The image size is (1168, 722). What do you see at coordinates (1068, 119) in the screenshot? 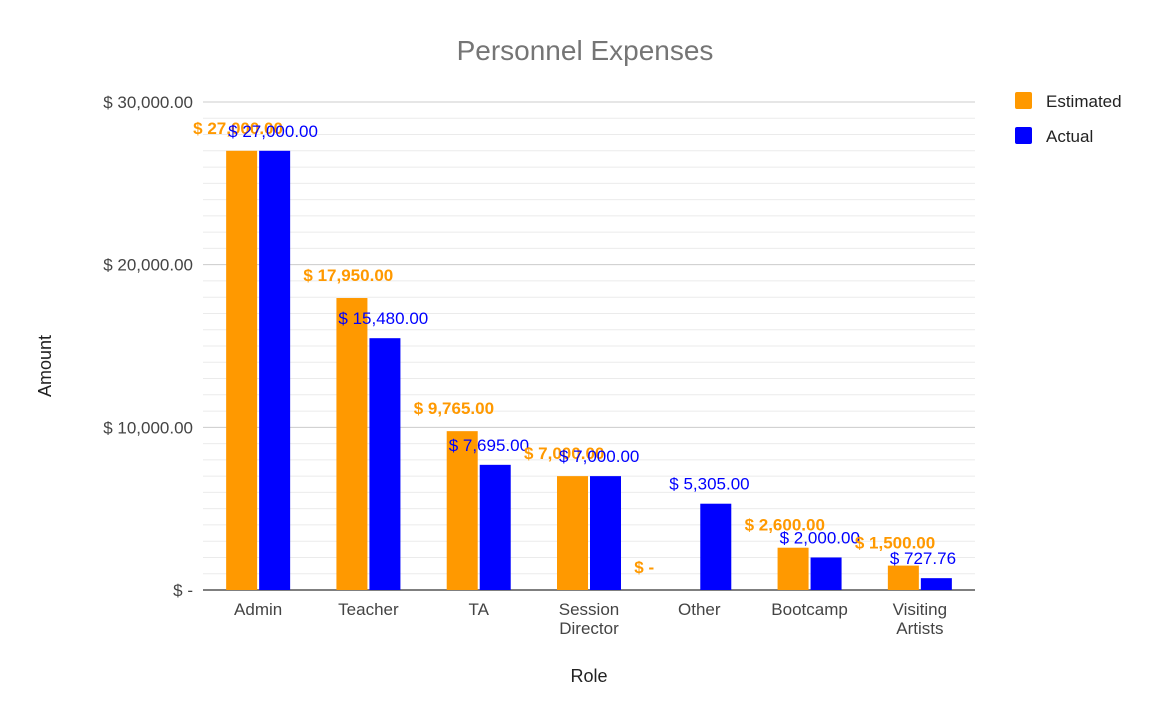
I see `legend: Estimated Actual` at bounding box center [1068, 119].